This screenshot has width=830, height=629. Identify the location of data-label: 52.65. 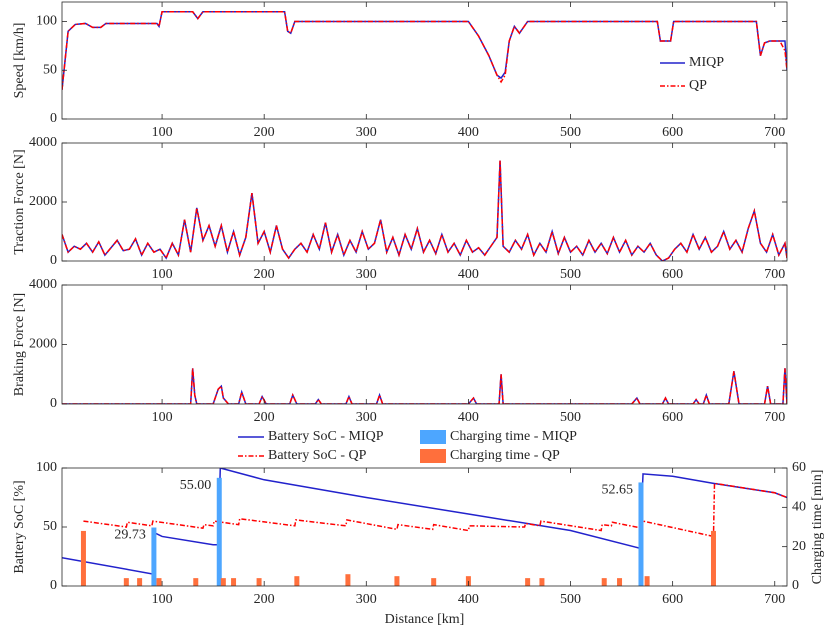
(617, 490).